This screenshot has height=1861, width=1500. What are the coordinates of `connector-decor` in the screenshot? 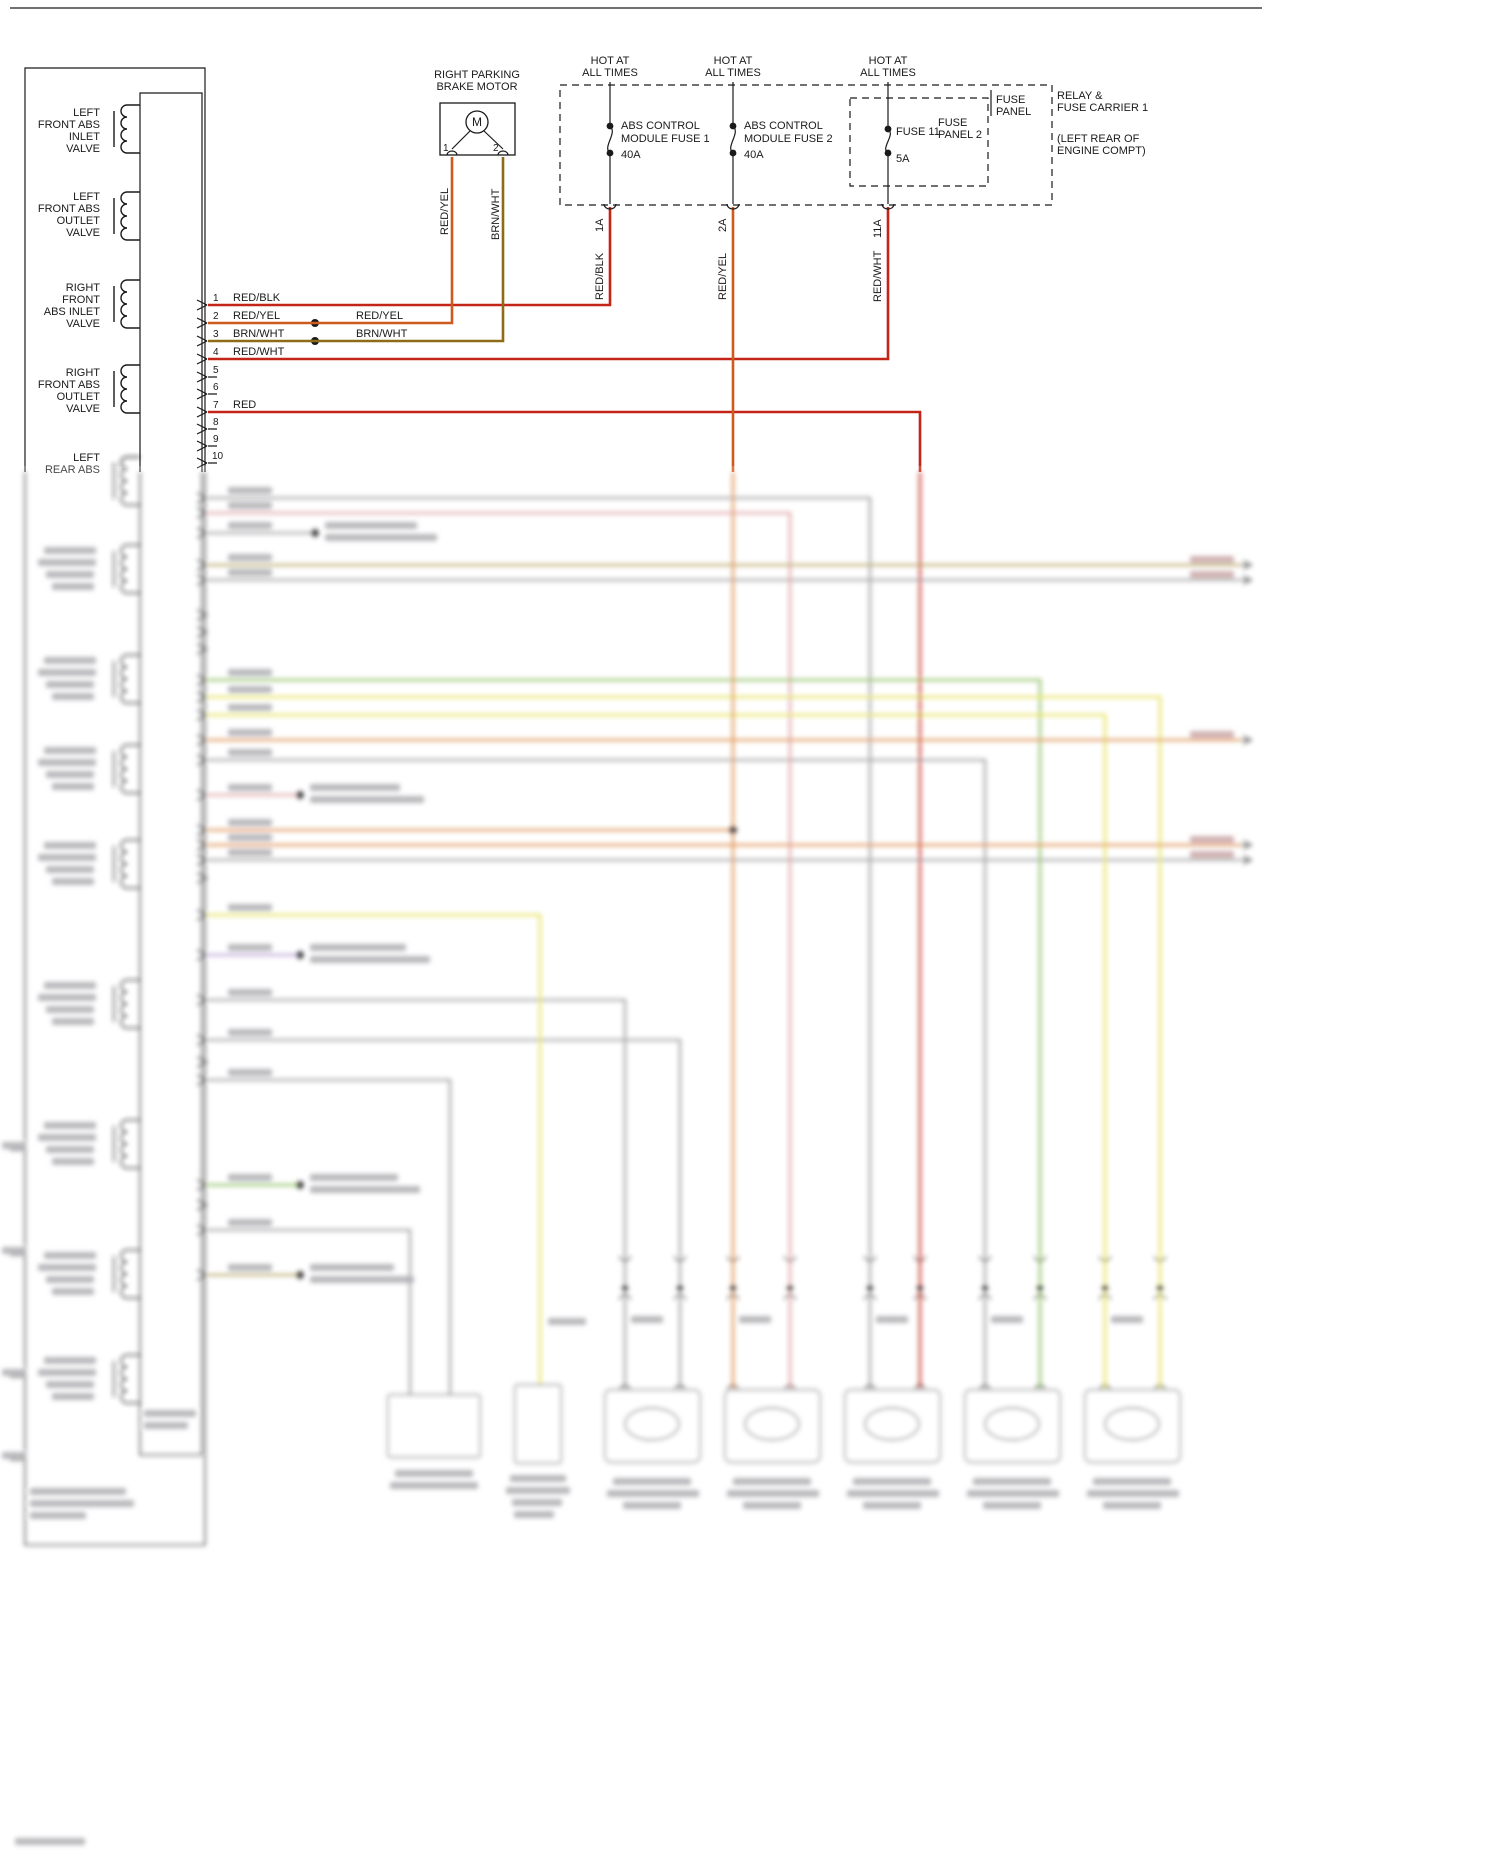 It's located at (160, 286).